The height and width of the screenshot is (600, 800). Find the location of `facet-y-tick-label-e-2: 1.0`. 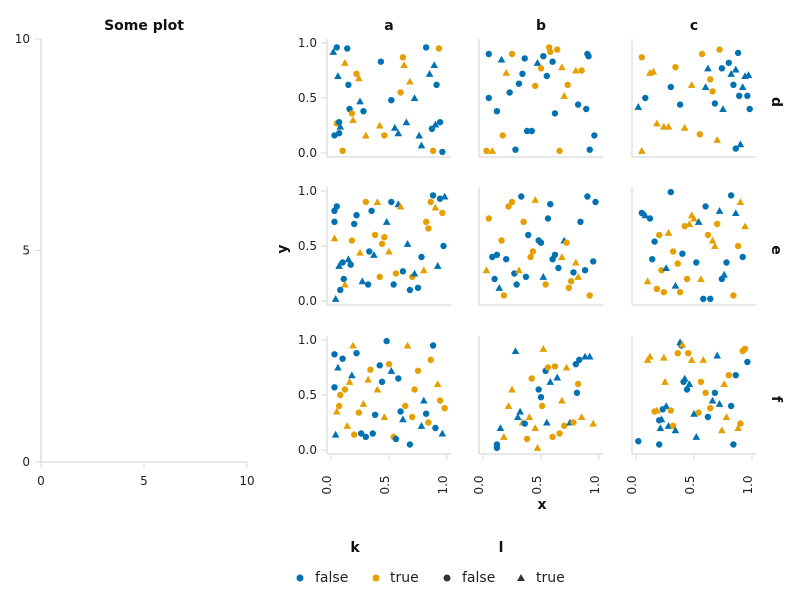

facet-y-tick-label-e-2: 1.0 is located at coordinates (307, 191).